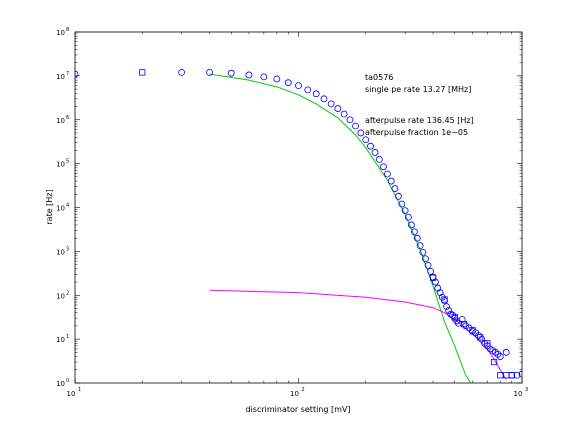 The width and height of the screenshot is (576, 432). Describe the element at coordinates (67, 74) in the screenshot. I see `y-tick-exponent: 7` at that location.